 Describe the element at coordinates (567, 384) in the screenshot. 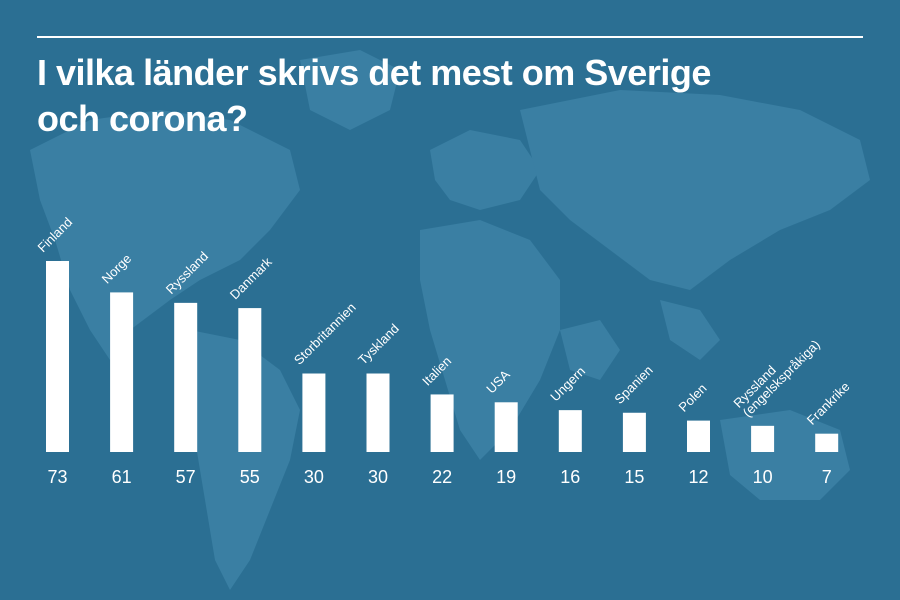

I see `category-label: Ungern` at that location.